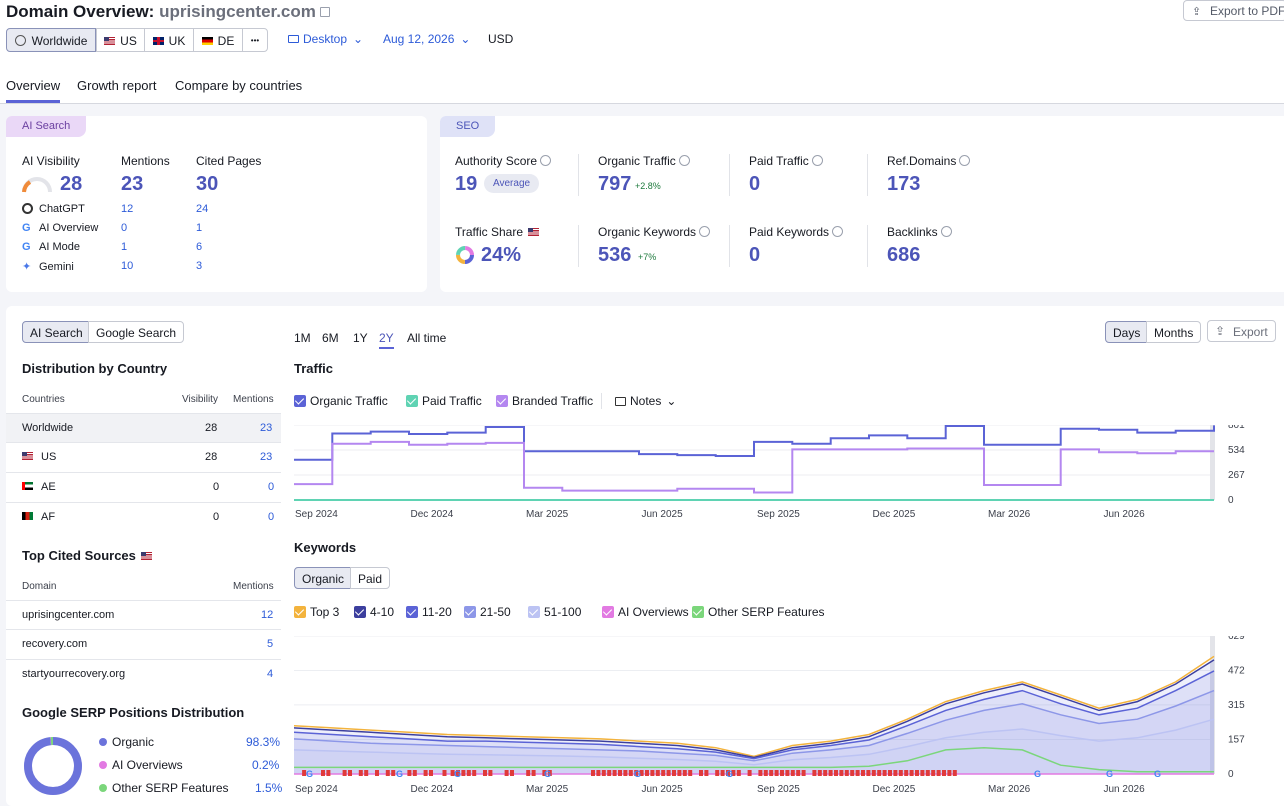 The width and height of the screenshot is (1284, 806). What do you see at coordinates (615, 255) in the screenshot?
I see `organic-keywords-value: 536` at bounding box center [615, 255].